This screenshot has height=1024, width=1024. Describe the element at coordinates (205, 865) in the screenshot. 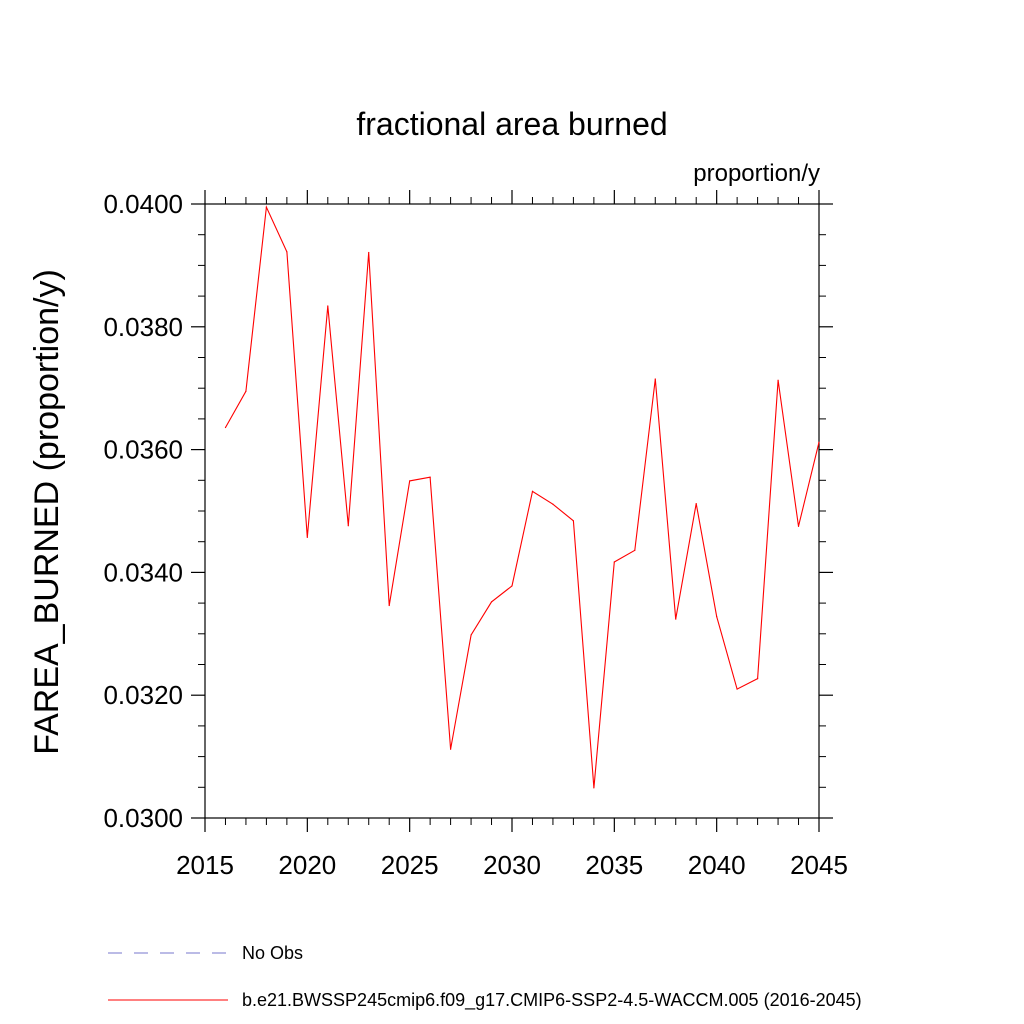

I see `x-tick-label: 2015` at that location.